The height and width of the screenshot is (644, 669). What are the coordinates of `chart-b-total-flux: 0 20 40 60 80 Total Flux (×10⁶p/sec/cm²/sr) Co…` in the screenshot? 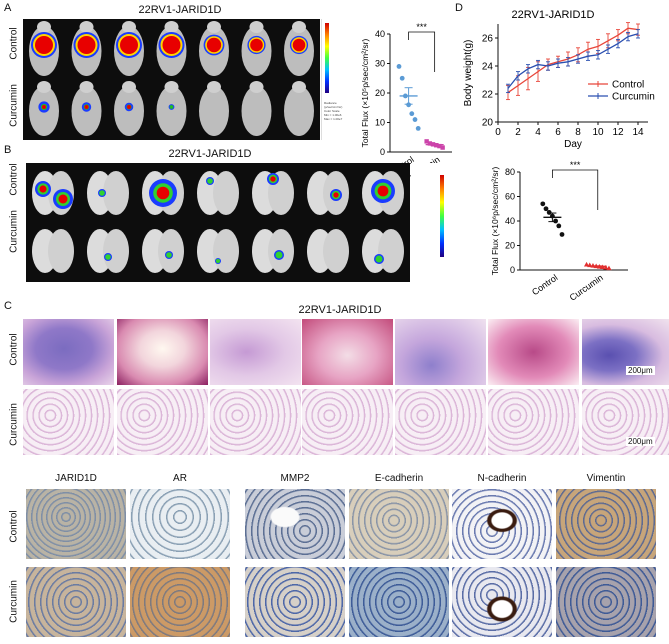 It's located at (559, 230).